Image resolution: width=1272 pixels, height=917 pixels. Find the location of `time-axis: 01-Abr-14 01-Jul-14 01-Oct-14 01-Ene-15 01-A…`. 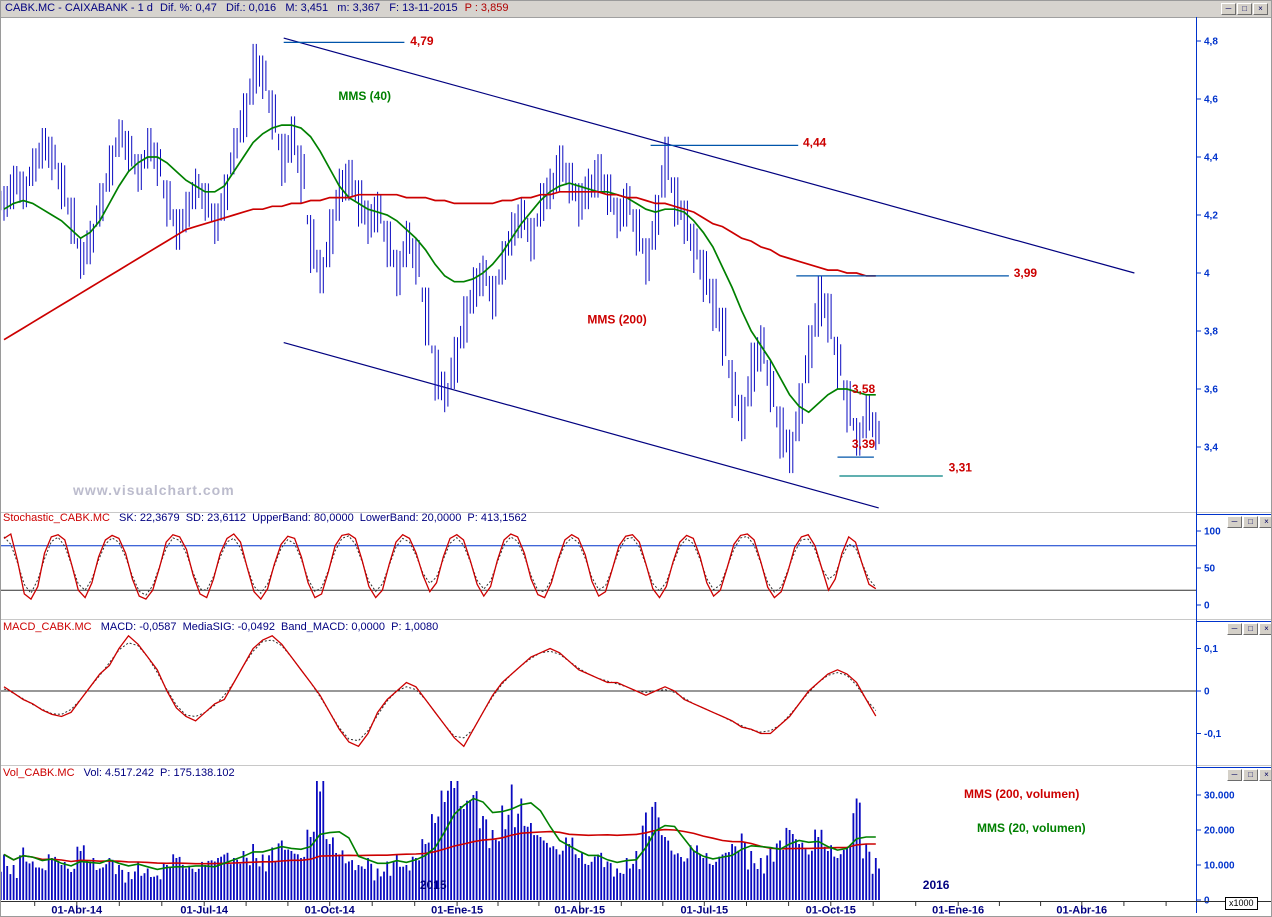

time-axis: 01-Abr-14 01-Jul-14 01-Oct-14 01-Ene-15 01-A… is located at coordinates (636, 897).